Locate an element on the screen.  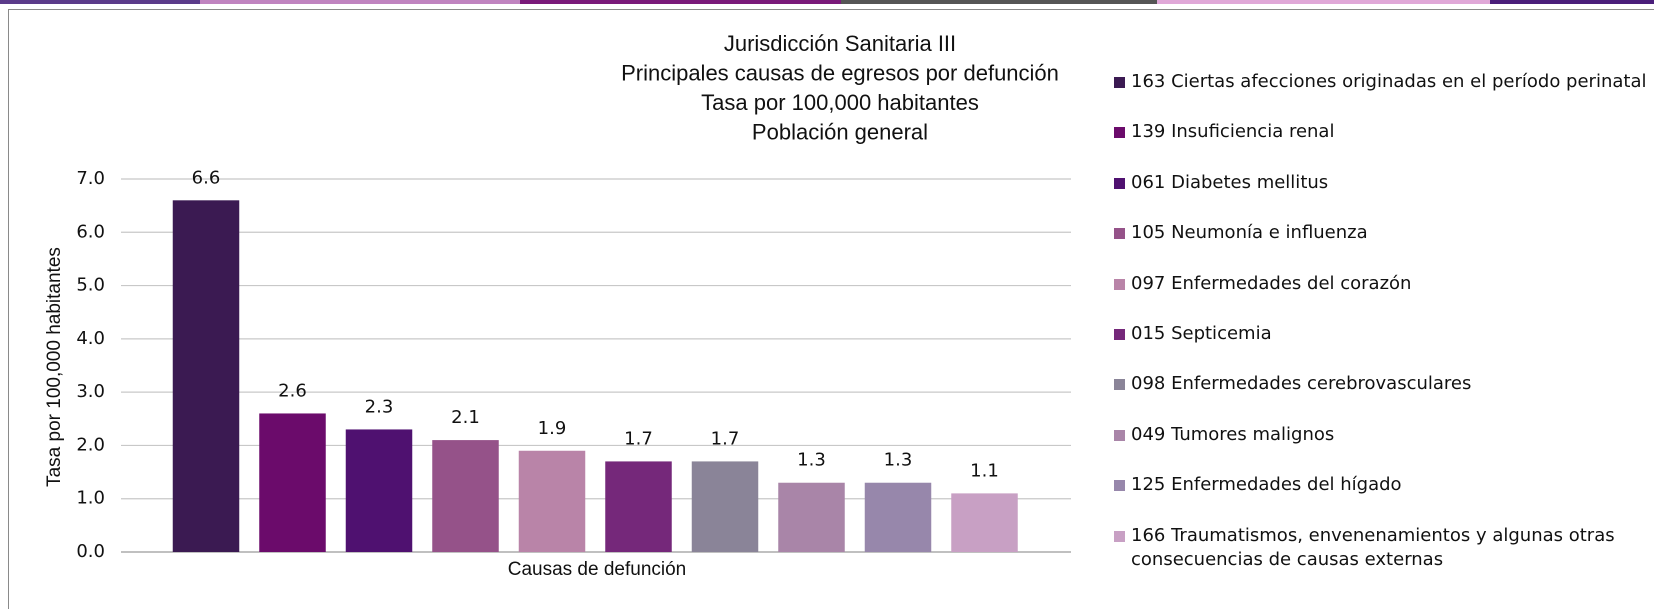
legend-label: 139 Insuficiencia renal is located at coordinates (1233, 132).